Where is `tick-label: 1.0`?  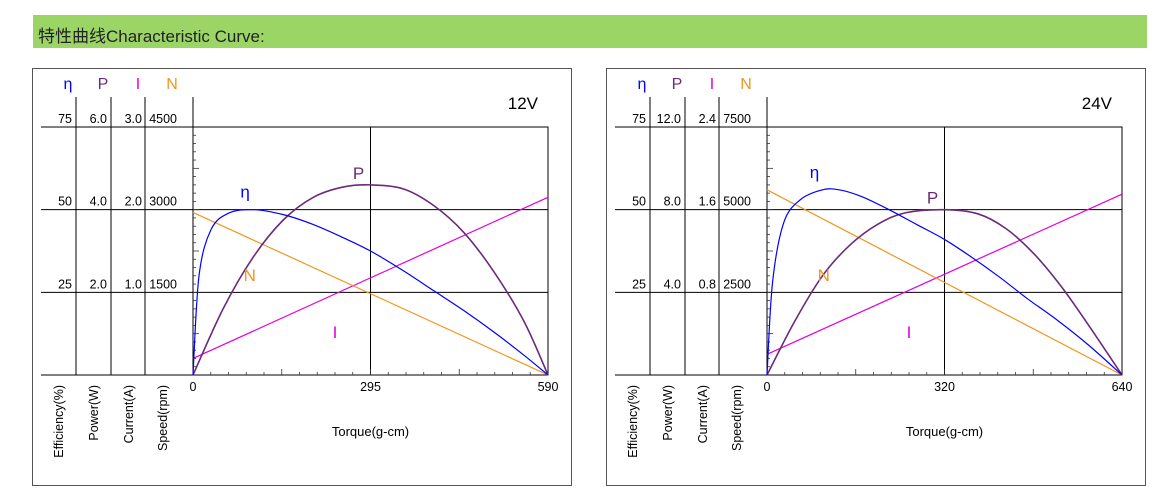
tick-label: 1.0 is located at coordinates (133, 284).